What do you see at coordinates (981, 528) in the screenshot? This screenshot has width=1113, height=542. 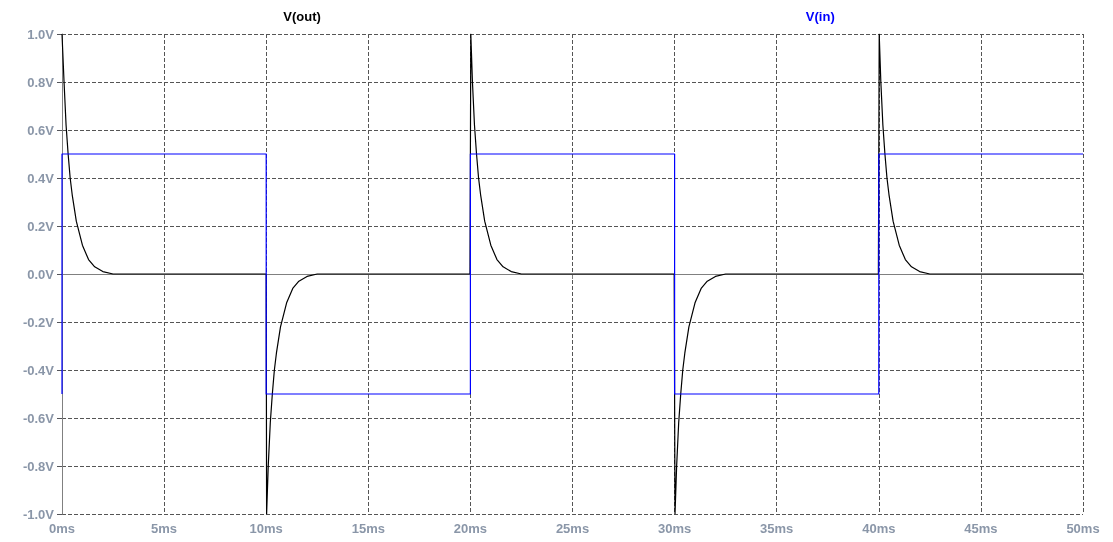 I see `x-tick-label: 45ms` at bounding box center [981, 528].